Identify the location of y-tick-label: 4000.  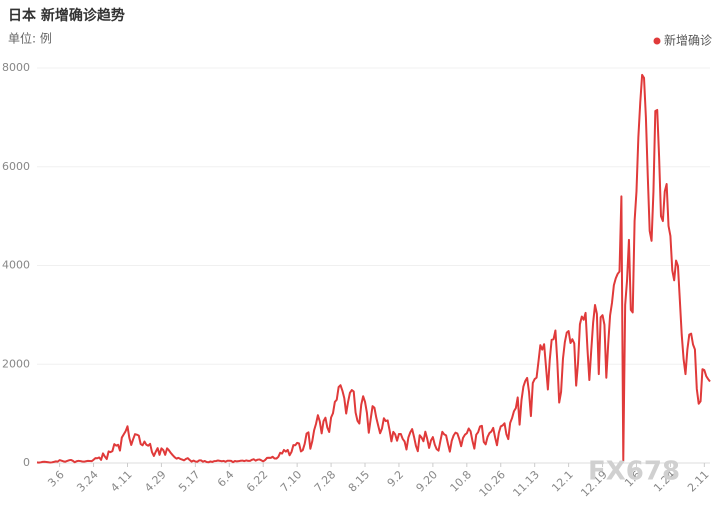
(16, 265).